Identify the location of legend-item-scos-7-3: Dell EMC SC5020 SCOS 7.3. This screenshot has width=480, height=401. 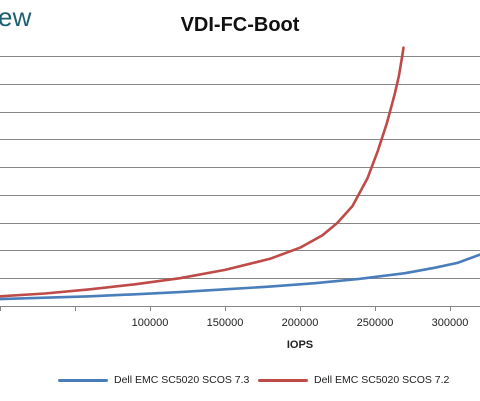
(153, 380).